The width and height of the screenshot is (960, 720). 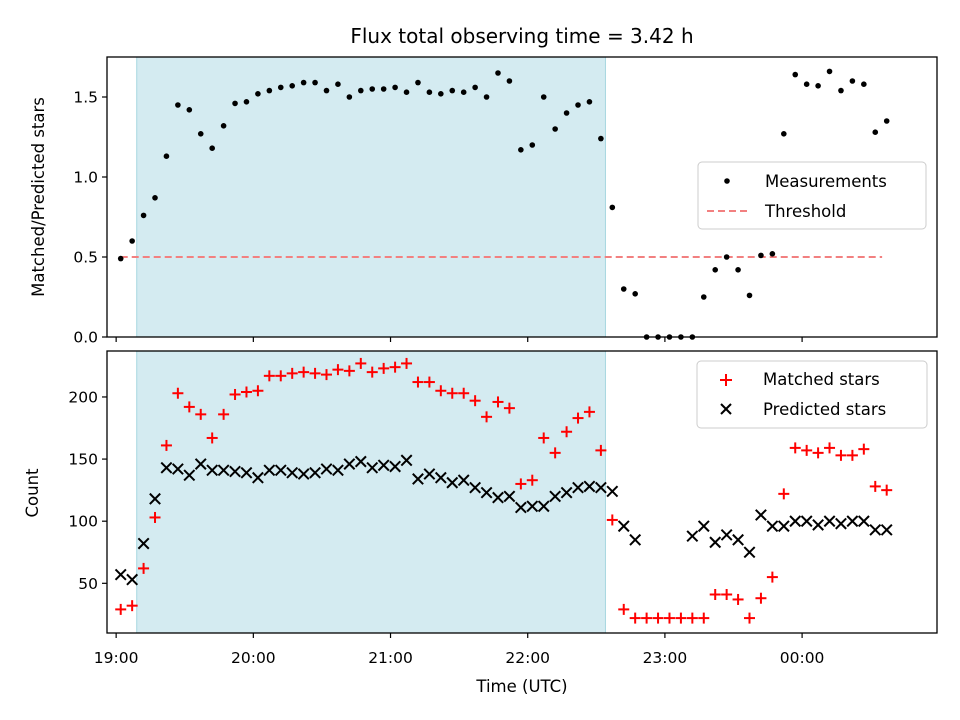 I want to click on x-axis-label: Time (UTC), so click(x=521, y=686).